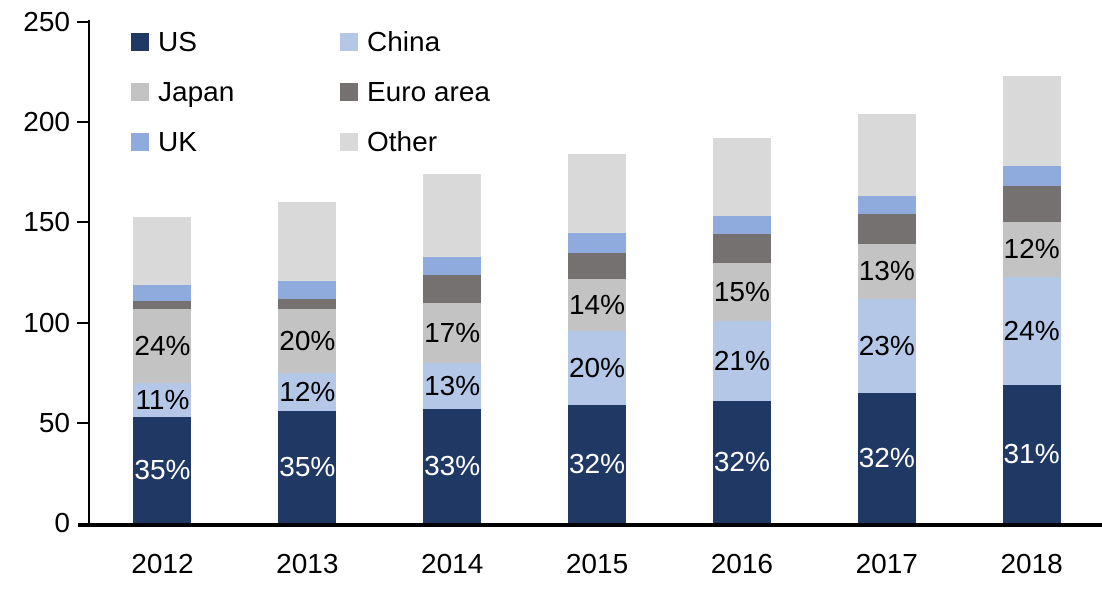 This screenshot has height=598, width=1102. Describe the element at coordinates (349, 142) in the screenshot. I see `legend-swatch-other` at that location.